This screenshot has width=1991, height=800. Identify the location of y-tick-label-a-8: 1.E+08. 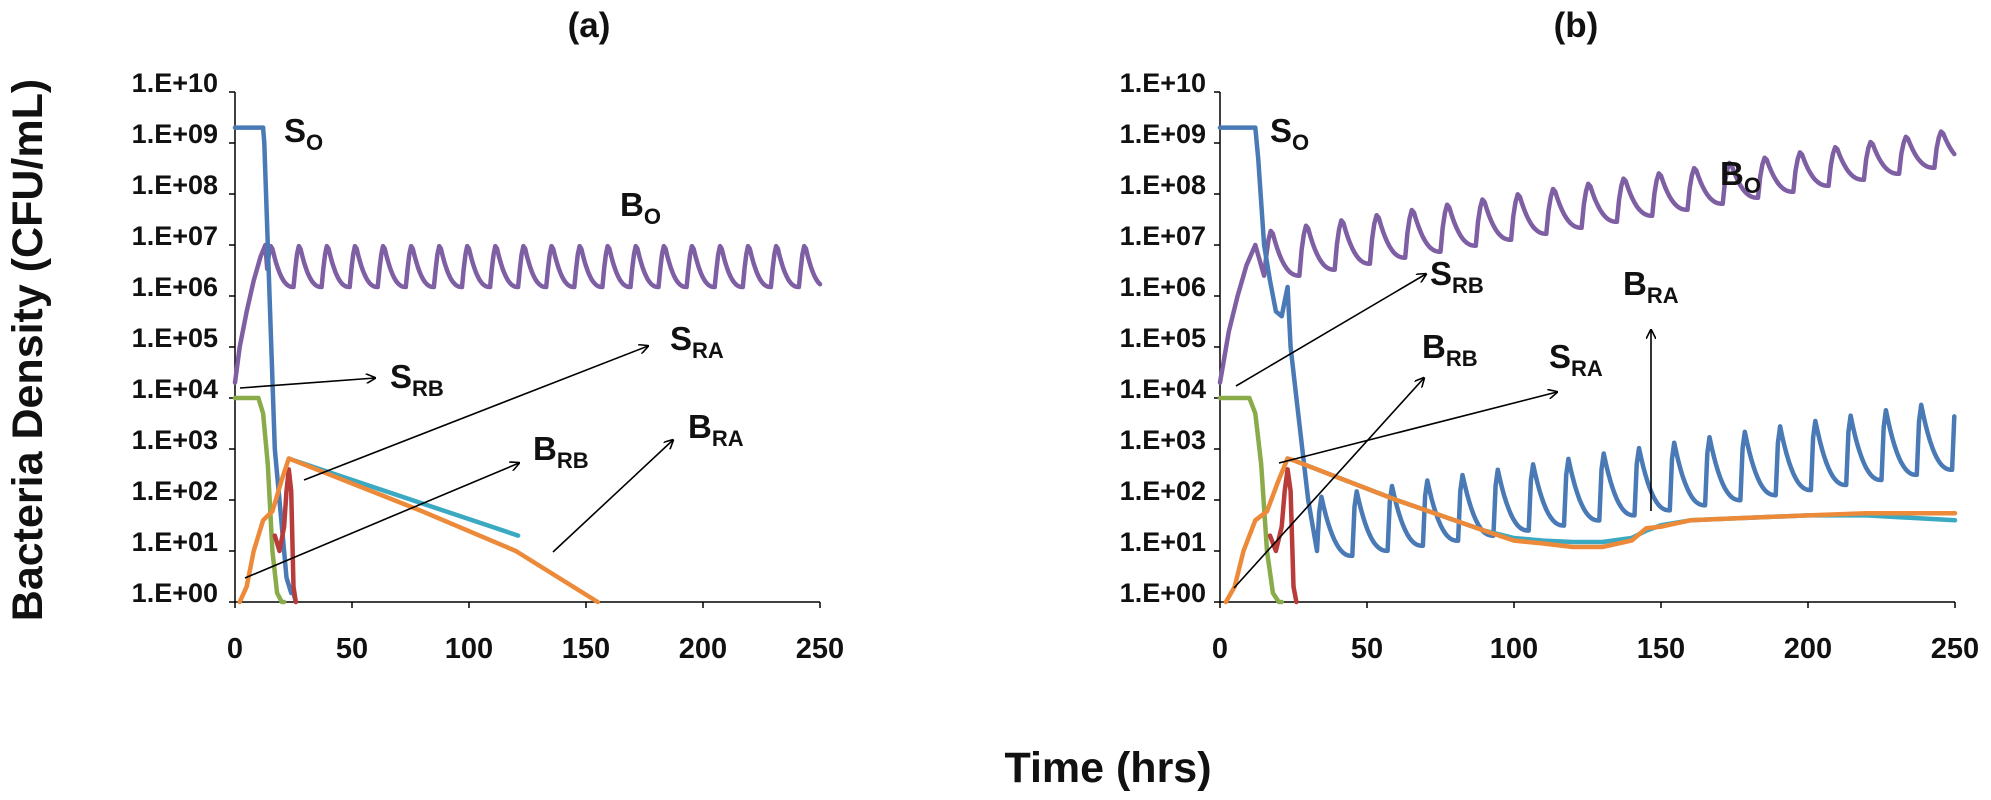
(175, 185).